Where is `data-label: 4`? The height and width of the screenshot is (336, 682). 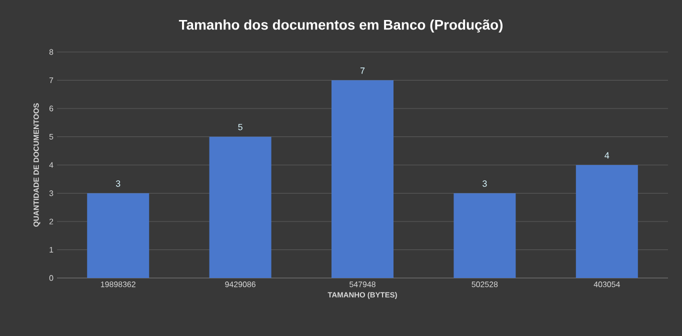 data-label: 4 is located at coordinates (607, 155).